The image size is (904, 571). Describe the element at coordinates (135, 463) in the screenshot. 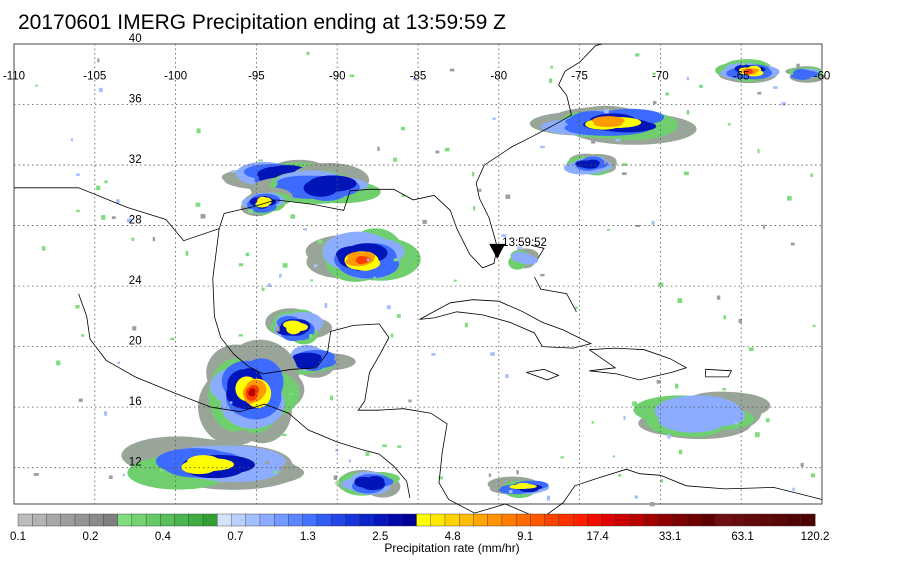

I see `lat-tick-label: 12` at that location.